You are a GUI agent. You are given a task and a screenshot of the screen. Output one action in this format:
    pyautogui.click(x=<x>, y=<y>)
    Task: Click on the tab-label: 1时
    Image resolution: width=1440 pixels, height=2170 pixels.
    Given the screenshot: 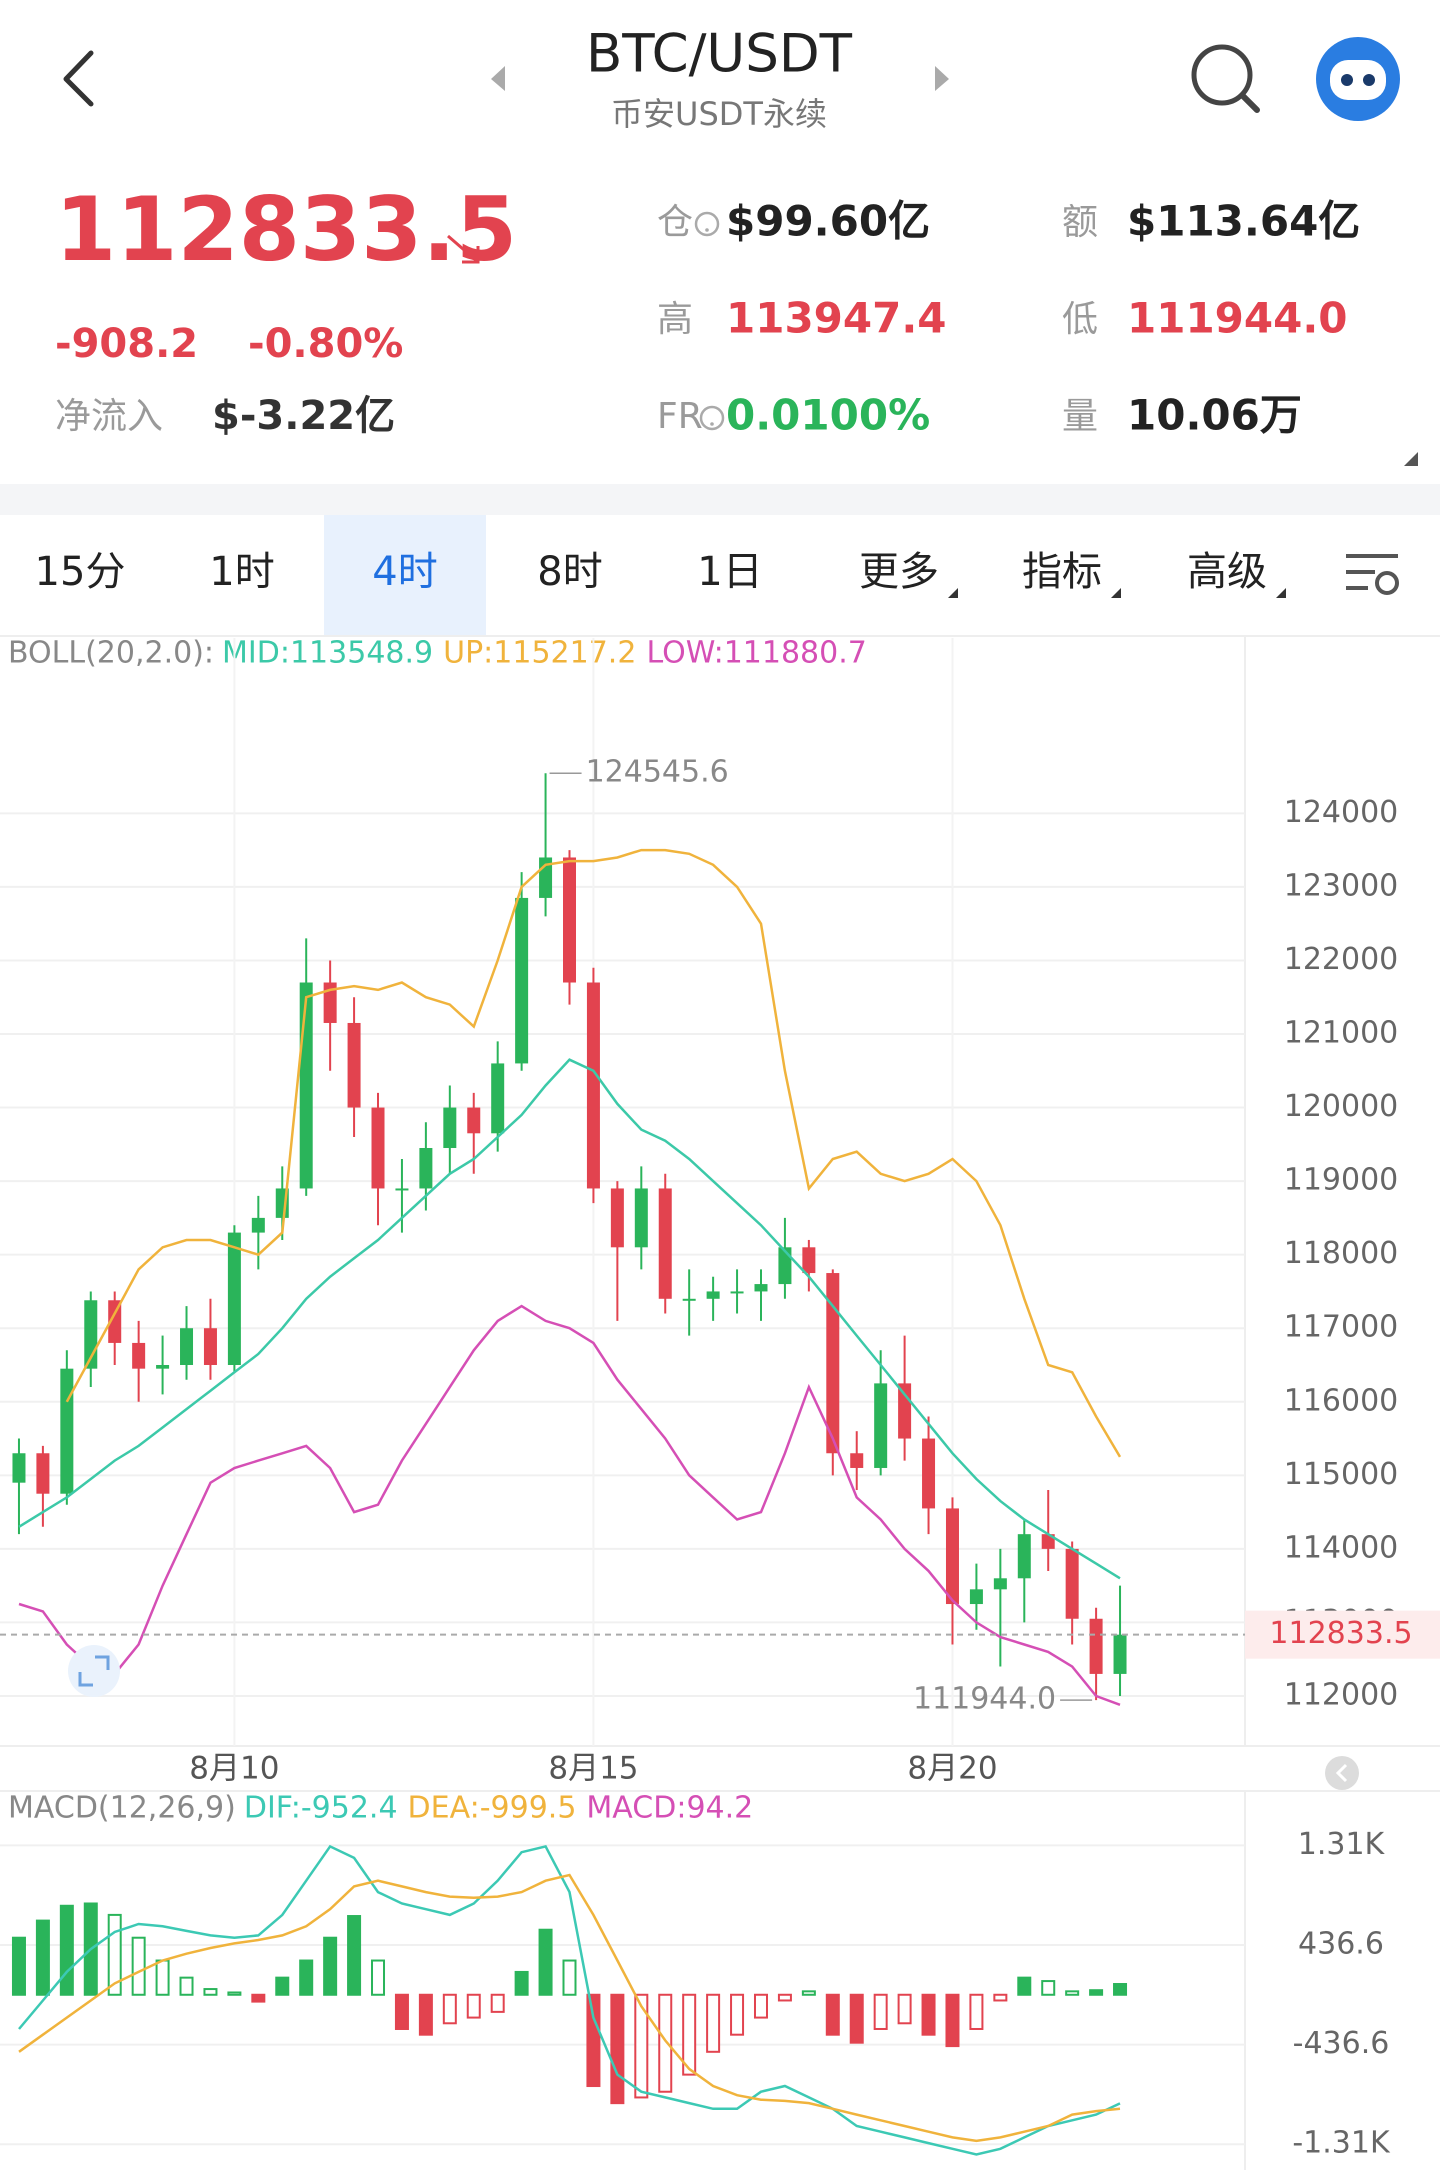 What is the action you would take?
    pyautogui.click(x=241, y=572)
    